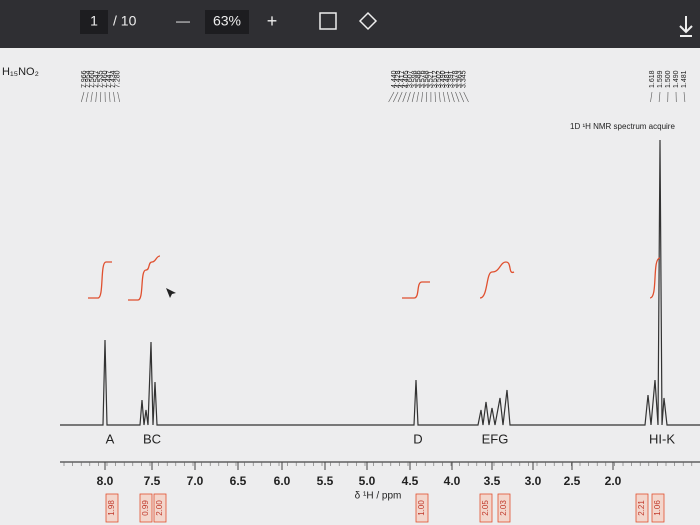 This screenshot has height=525, width=700. I want to click on peak-label: 3.481, so click(447, 79).